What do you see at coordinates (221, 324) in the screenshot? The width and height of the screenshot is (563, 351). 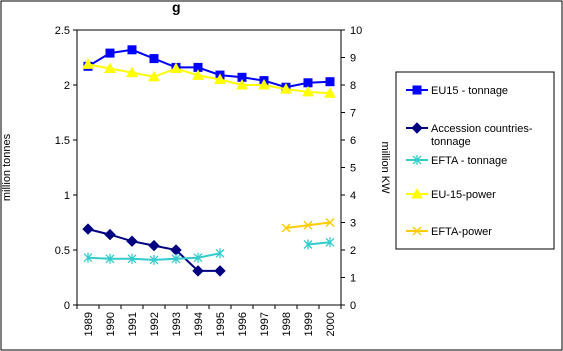 I see `x-tick-label: 1995` at bounding box center [221, 324].